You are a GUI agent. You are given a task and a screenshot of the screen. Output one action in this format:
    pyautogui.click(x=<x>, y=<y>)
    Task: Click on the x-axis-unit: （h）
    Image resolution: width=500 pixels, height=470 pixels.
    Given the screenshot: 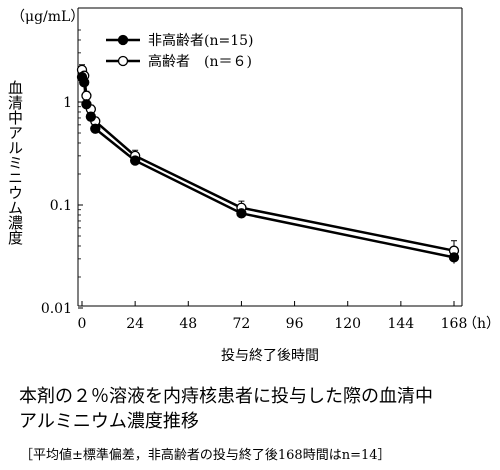 What is the action you would take?
    pyautogui.click(x=481, y=324)
    